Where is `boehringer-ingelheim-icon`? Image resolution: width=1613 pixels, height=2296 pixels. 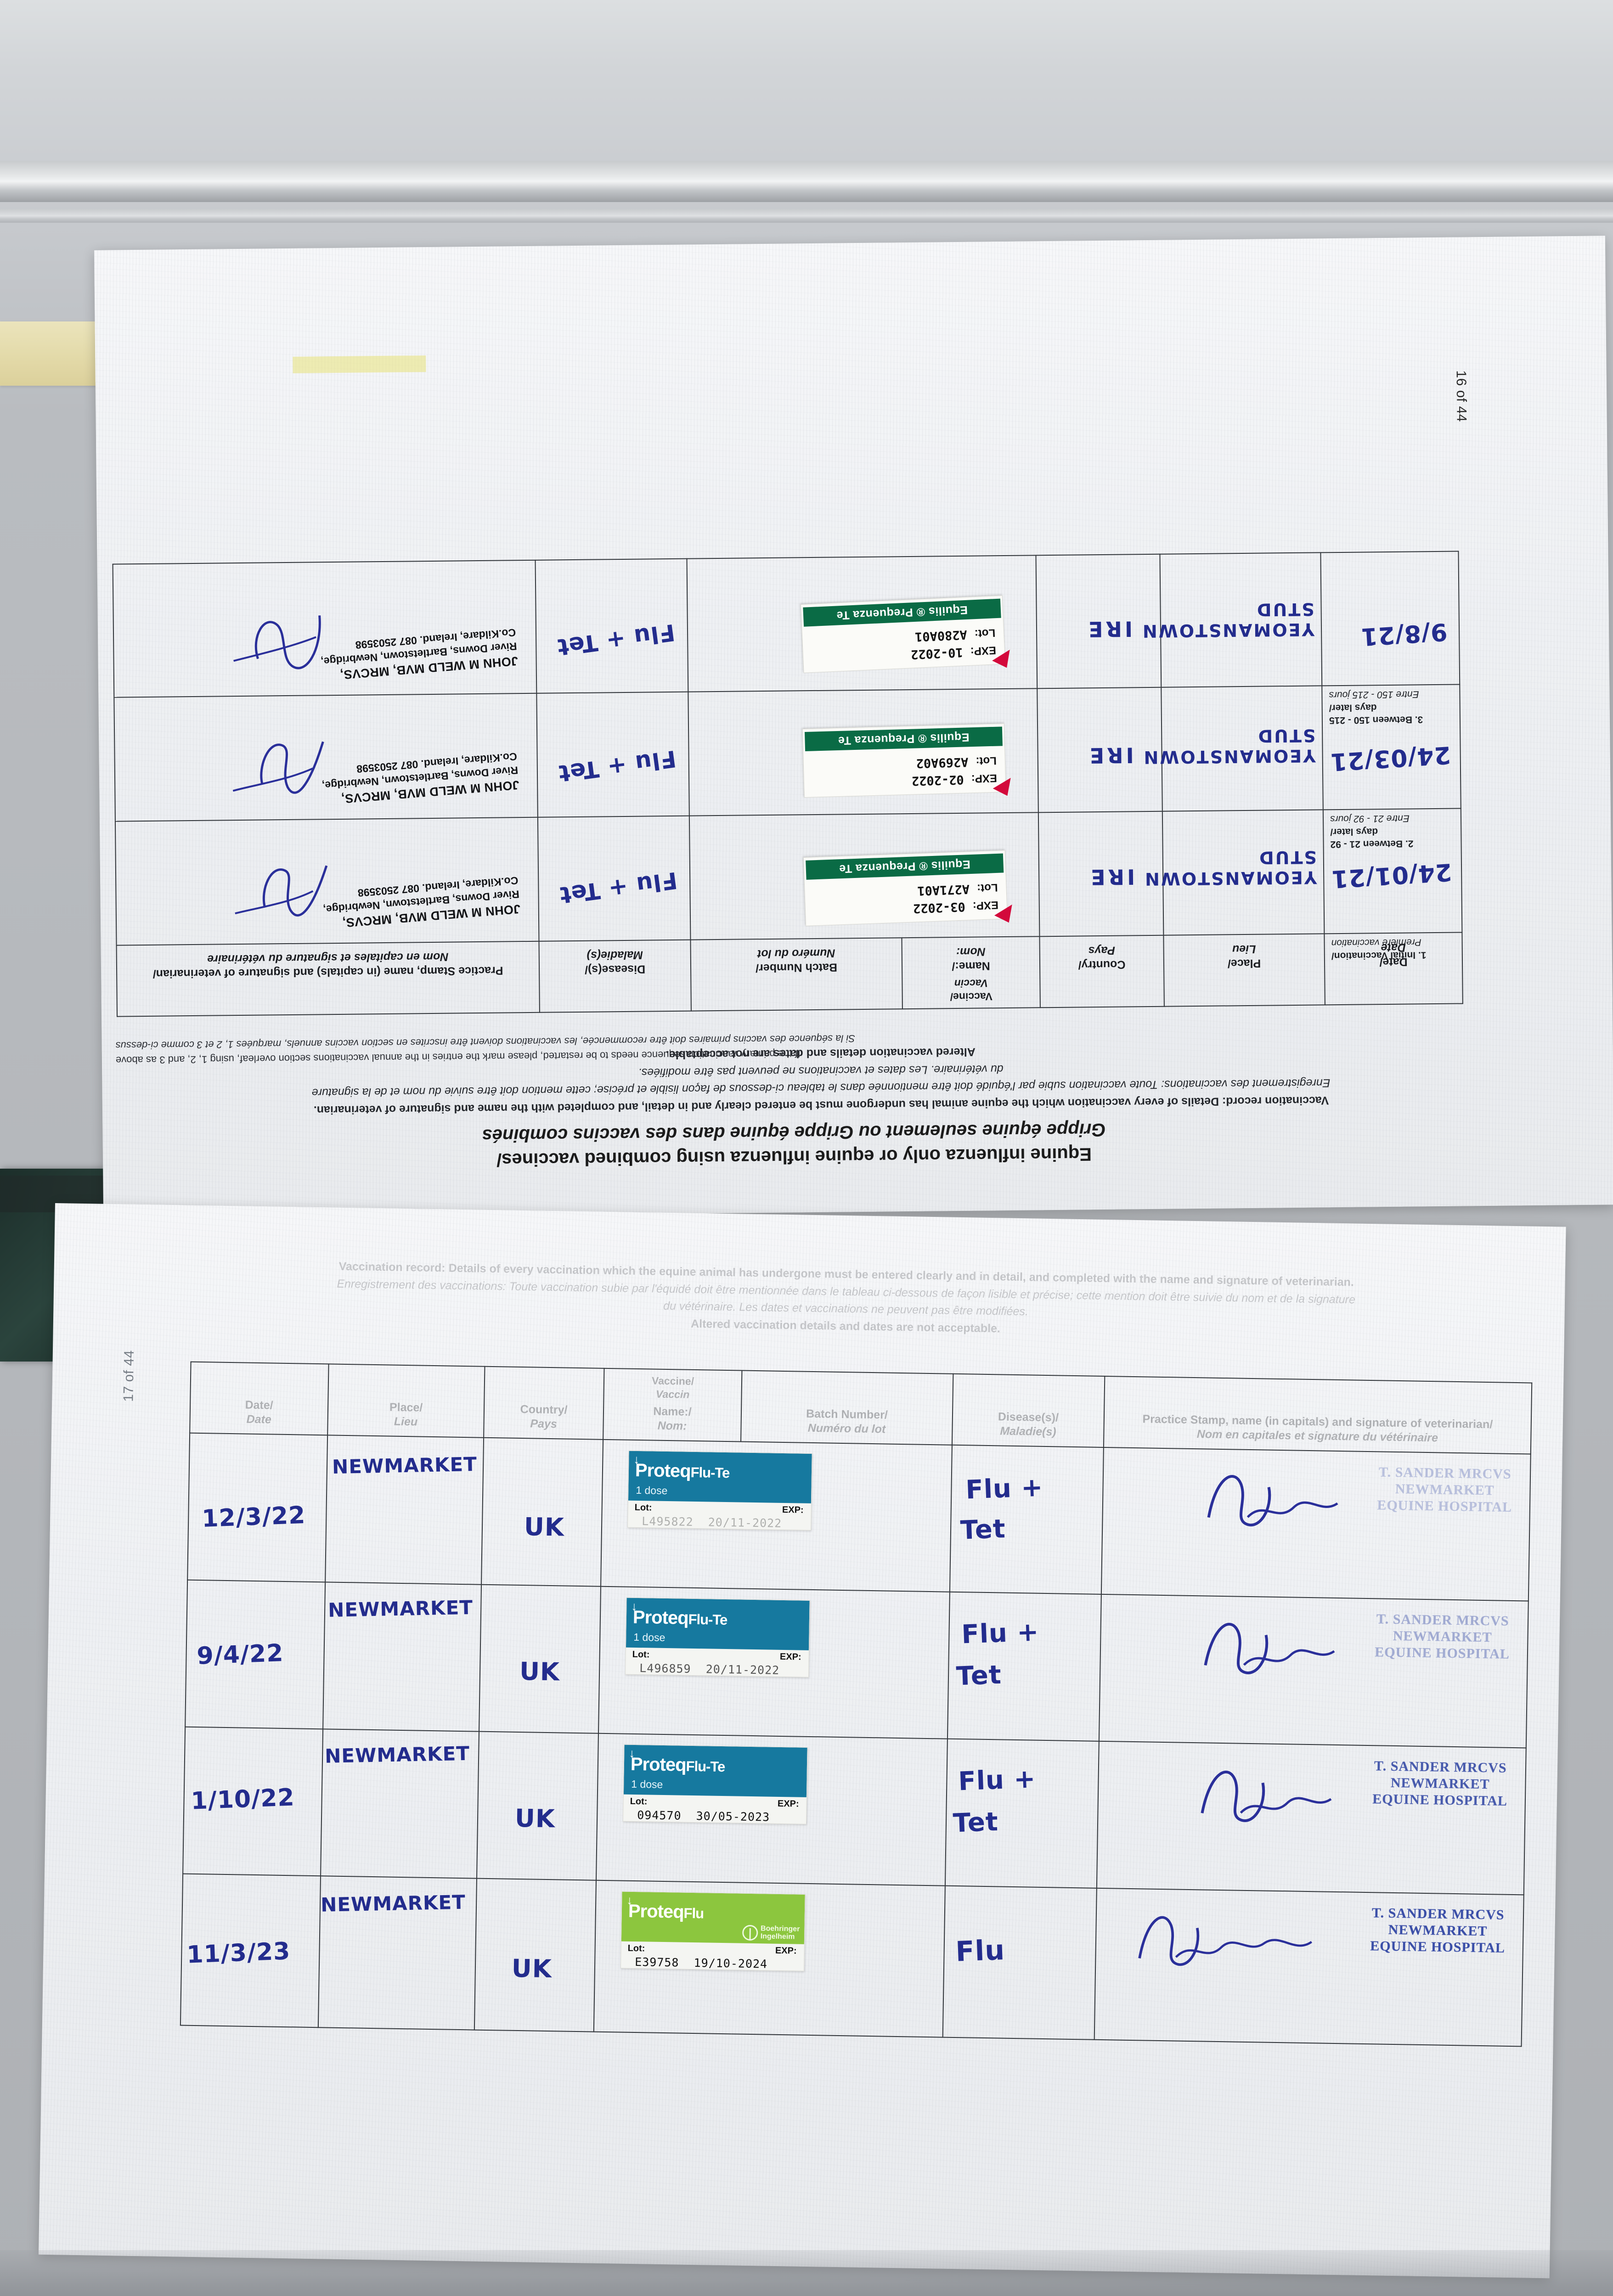 boehringer-ingelheim-icon is located at coordinates (750, 1933).